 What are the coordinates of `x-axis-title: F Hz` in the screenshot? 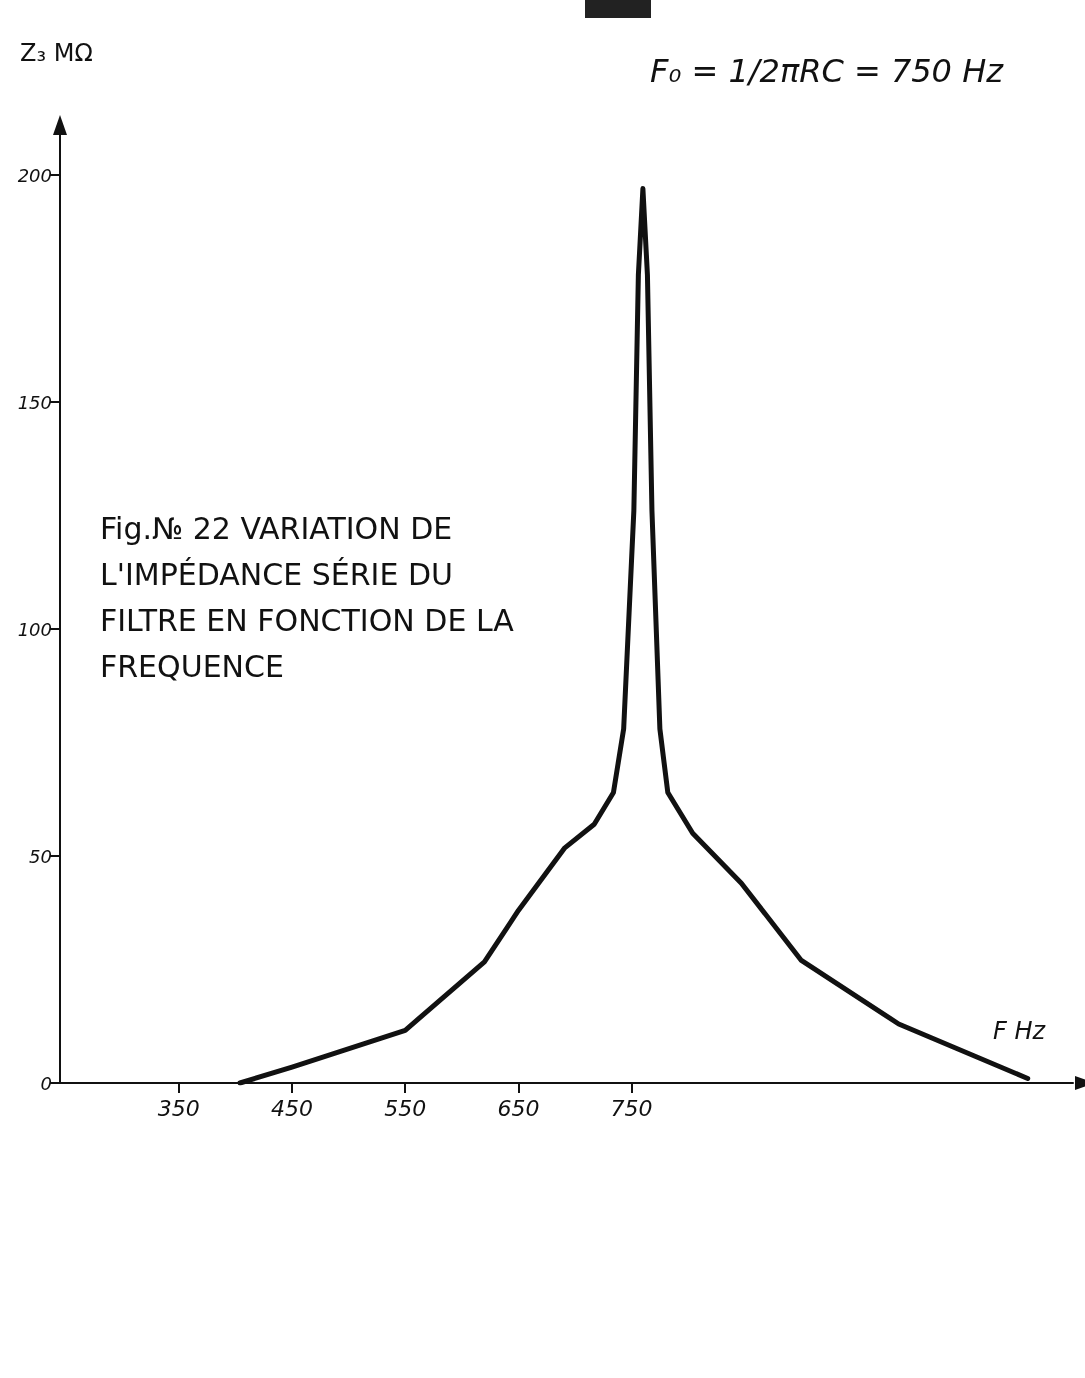 It's located at (1020, 1031).